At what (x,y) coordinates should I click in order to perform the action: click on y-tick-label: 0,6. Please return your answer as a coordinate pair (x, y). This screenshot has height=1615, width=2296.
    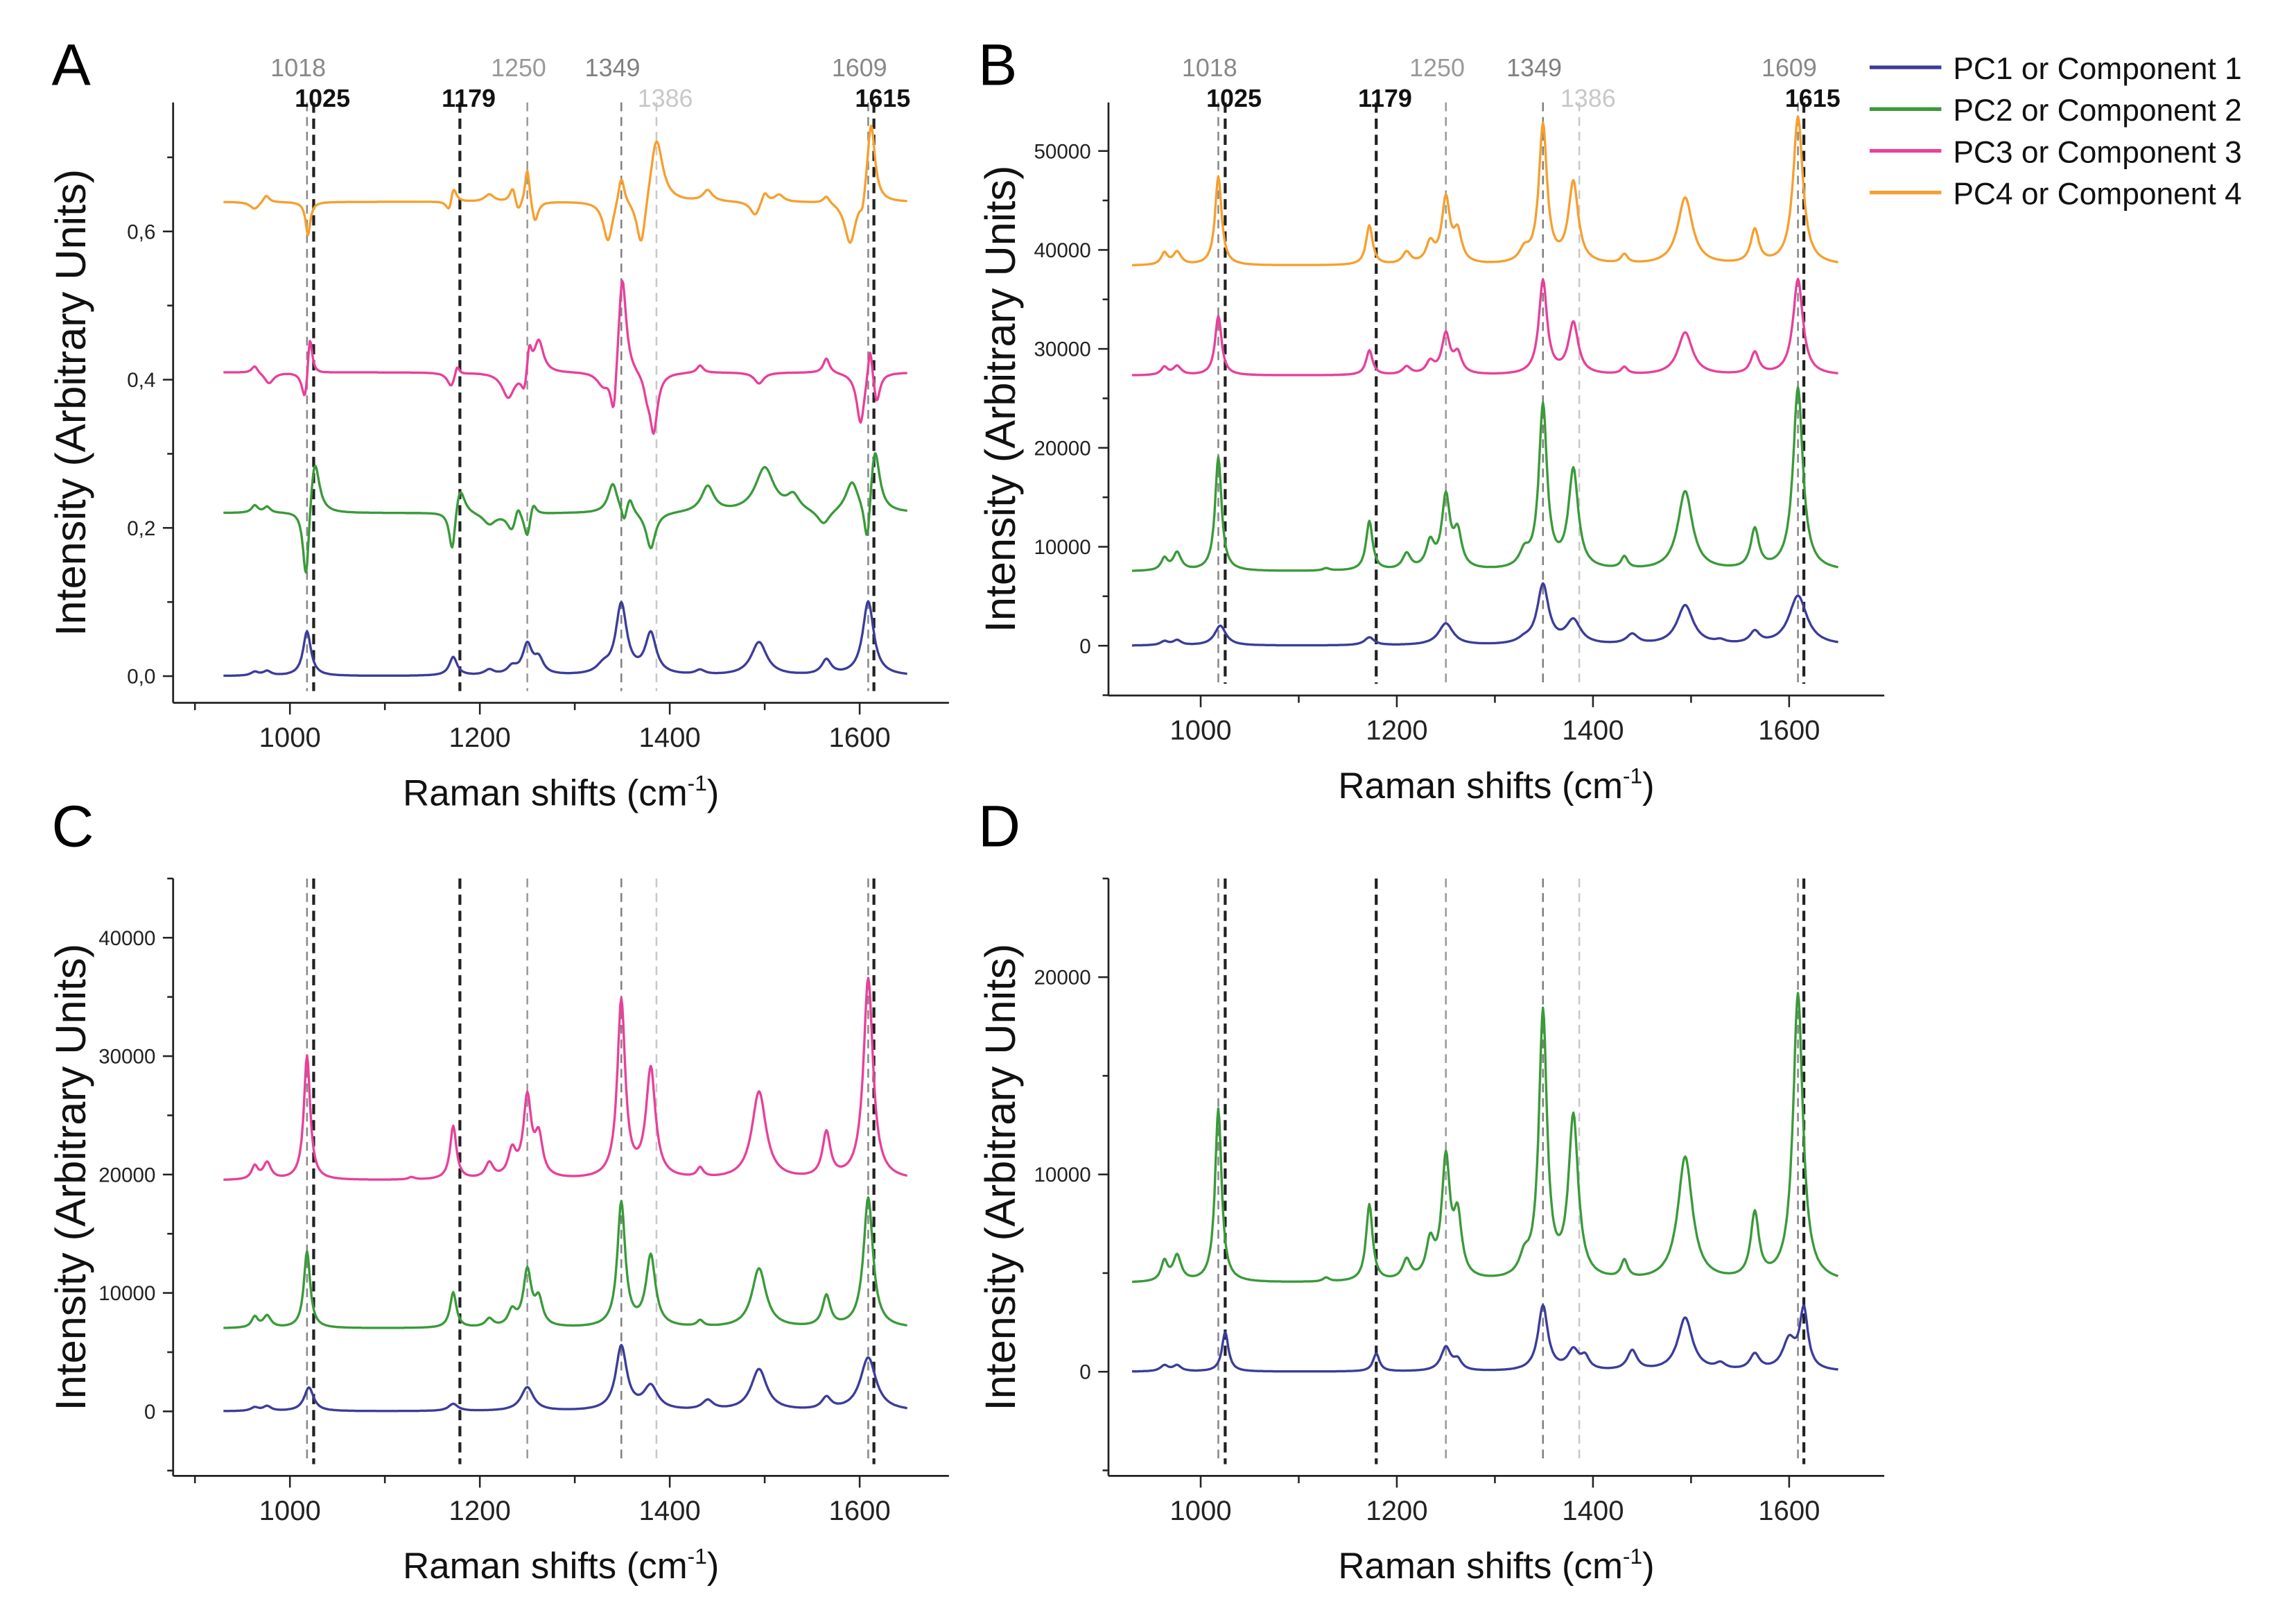
    Looking at the image, I should click on (141, 232).